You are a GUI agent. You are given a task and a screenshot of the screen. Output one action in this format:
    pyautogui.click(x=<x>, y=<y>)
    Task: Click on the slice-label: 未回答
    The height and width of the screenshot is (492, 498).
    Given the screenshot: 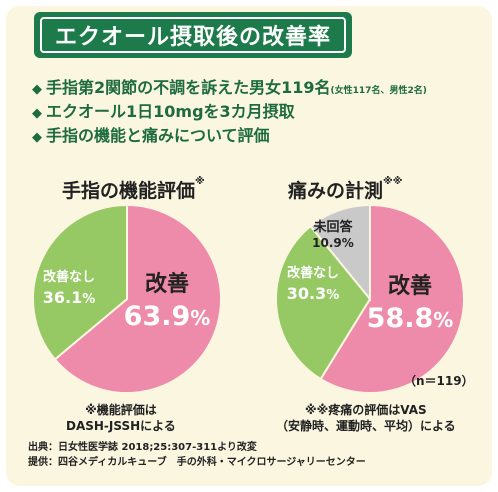 What is the action you would take?
    pyautogui.click(x=332, y=227)
    